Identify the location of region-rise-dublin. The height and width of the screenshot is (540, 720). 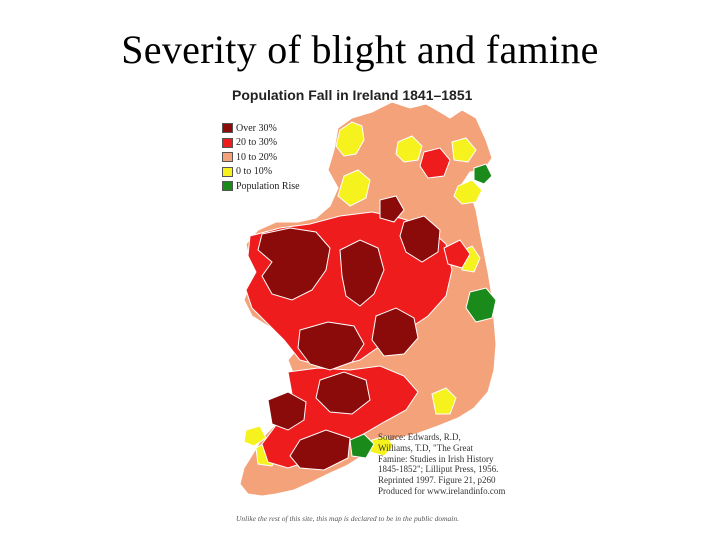
(481, 305).